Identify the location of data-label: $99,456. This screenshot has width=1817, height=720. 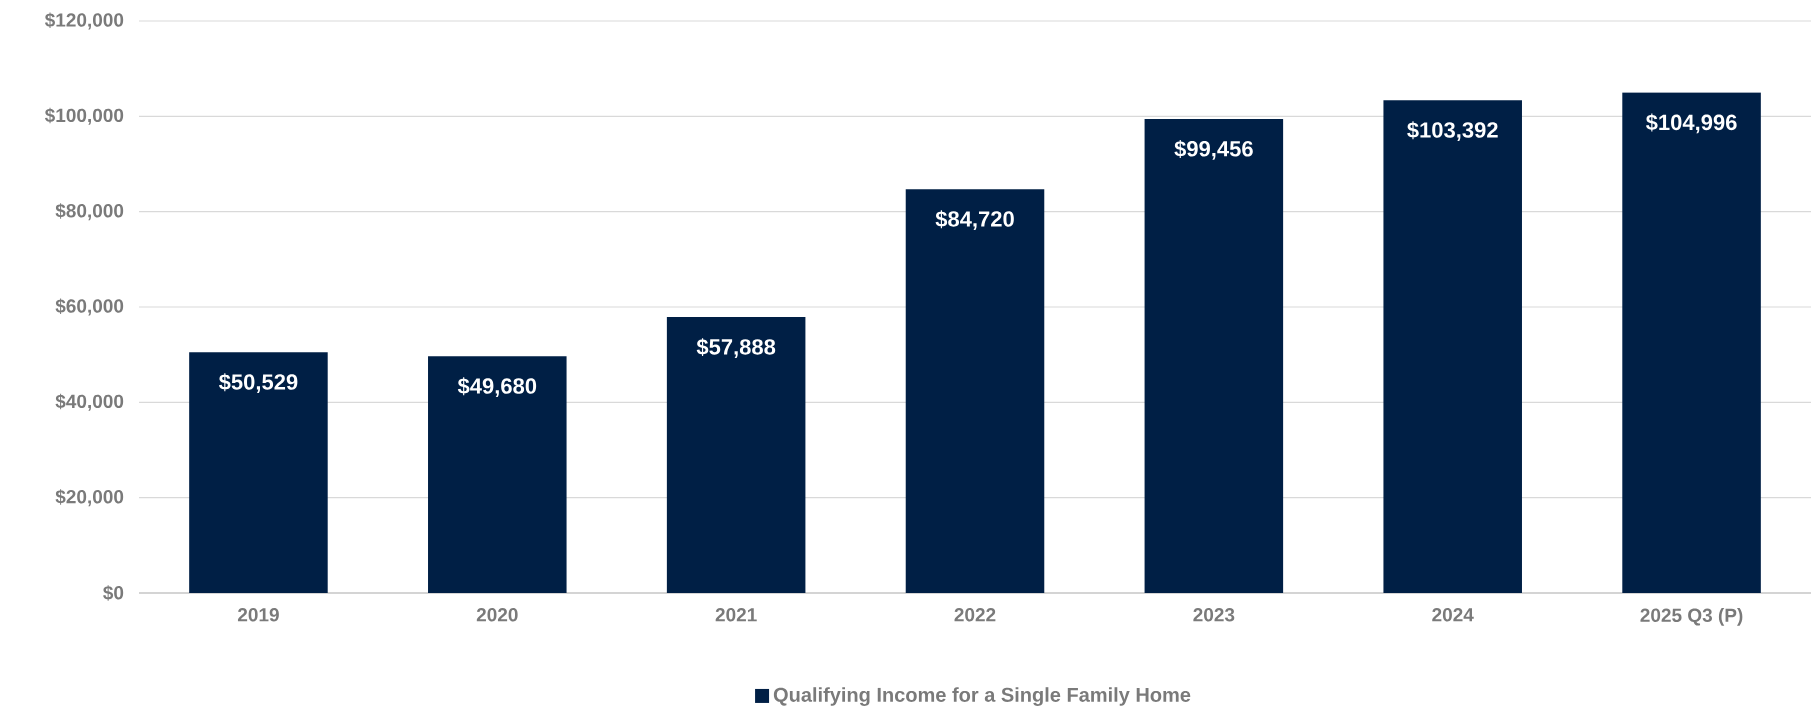
(1213, 150).